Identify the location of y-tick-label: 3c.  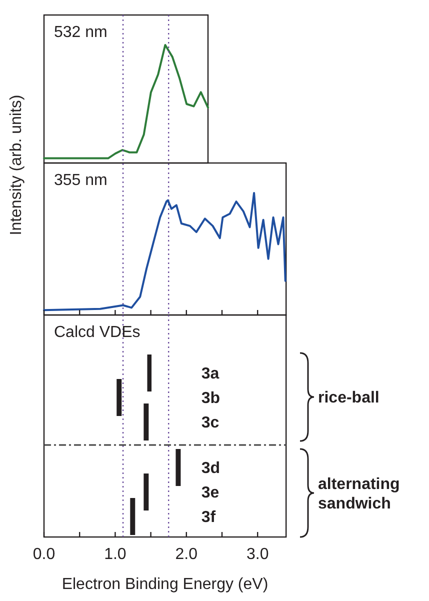
(210, 423).